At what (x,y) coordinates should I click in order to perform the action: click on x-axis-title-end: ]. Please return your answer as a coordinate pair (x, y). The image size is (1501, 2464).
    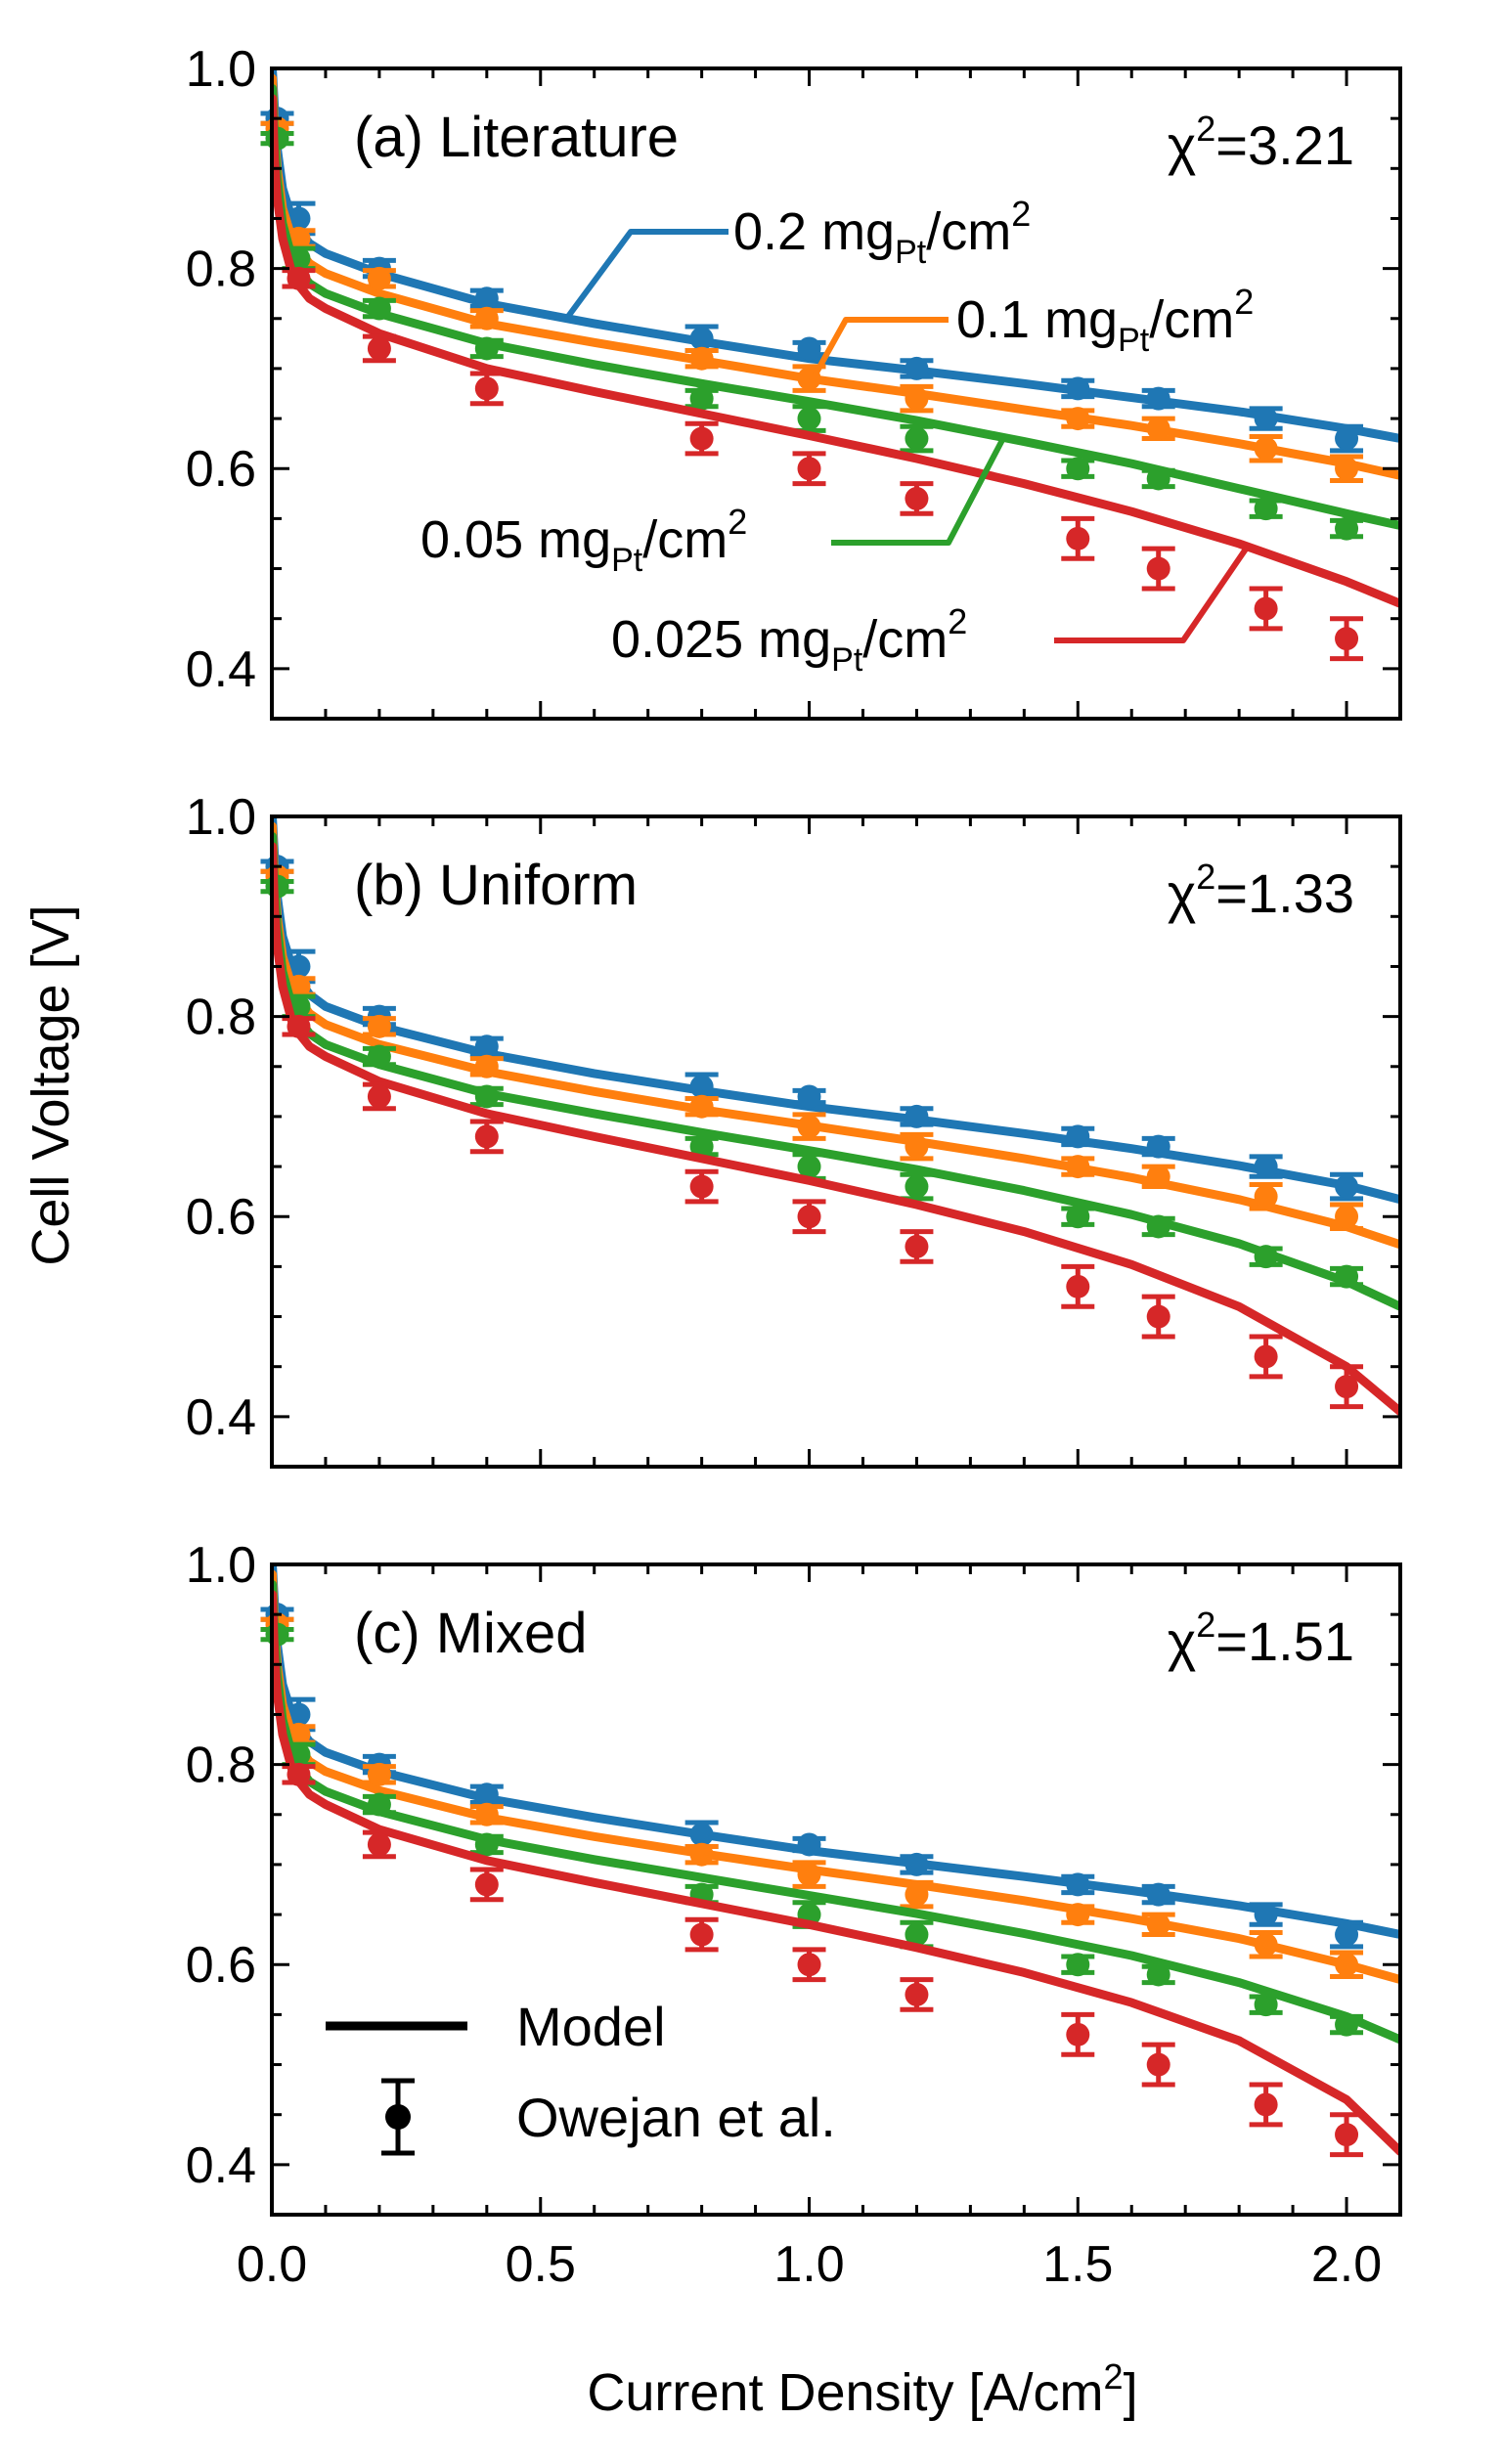
    Looking at the image, I should click on (1131, 2392).